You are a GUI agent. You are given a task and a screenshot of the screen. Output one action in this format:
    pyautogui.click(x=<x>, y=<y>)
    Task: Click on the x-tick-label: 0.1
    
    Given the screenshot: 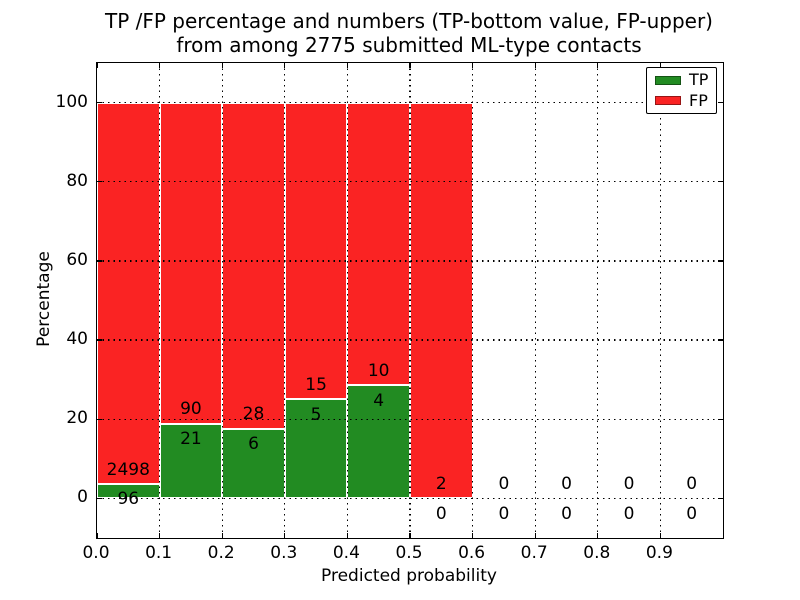 What is the action you would take?
    pyautogui.click(x=159, y=553)
    